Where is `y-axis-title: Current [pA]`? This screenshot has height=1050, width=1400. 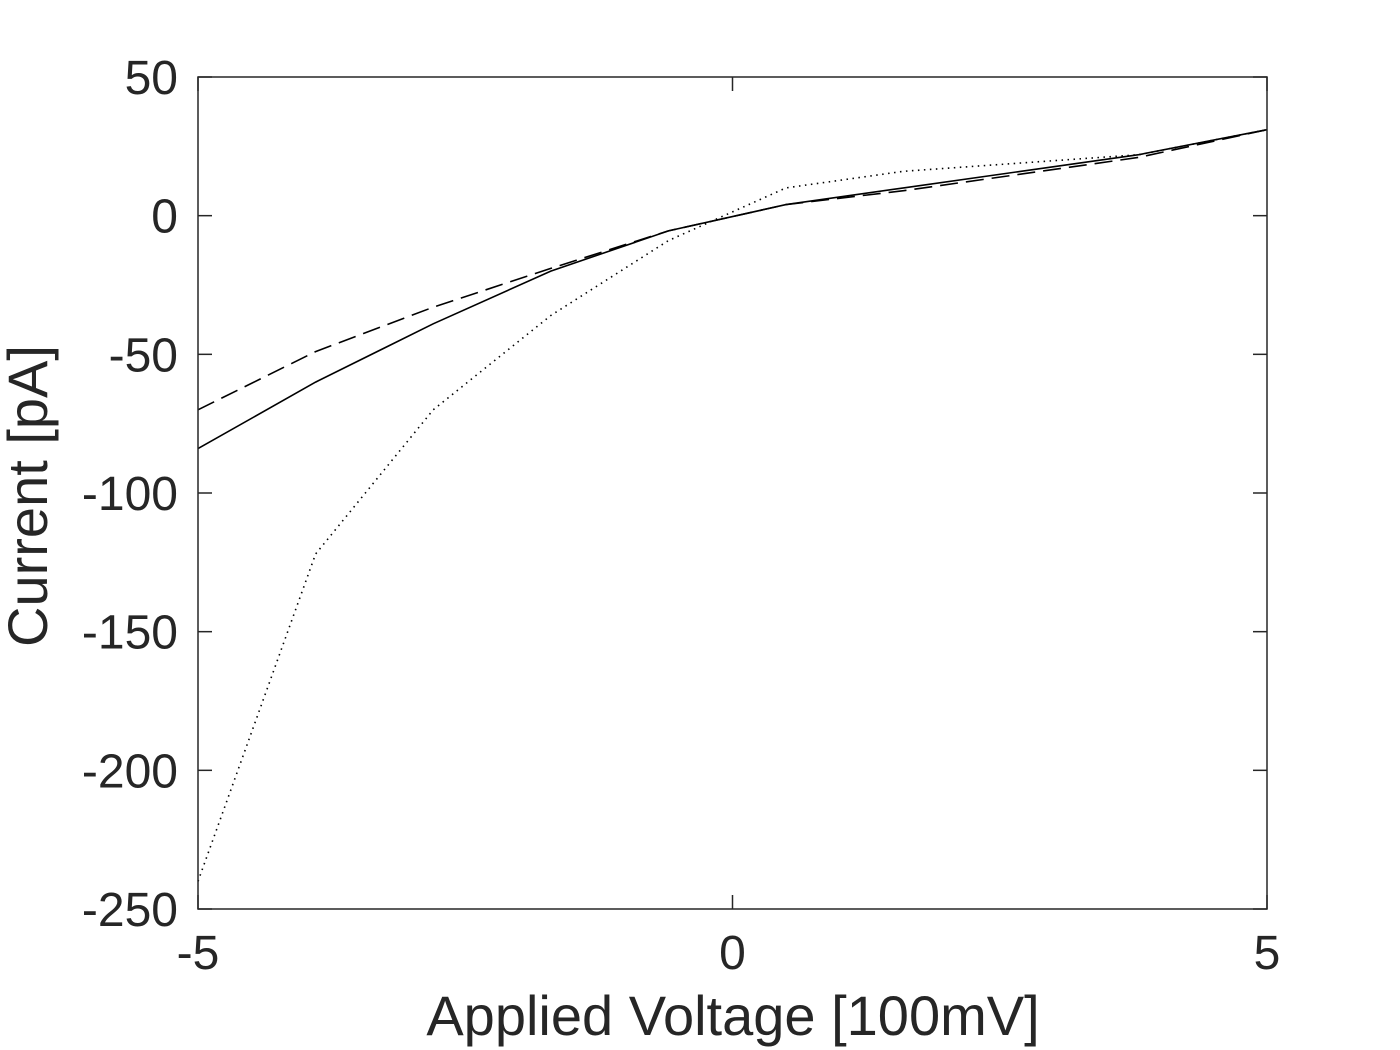
y-axis-title: Current [pA] is located at coordinates (29, 496).